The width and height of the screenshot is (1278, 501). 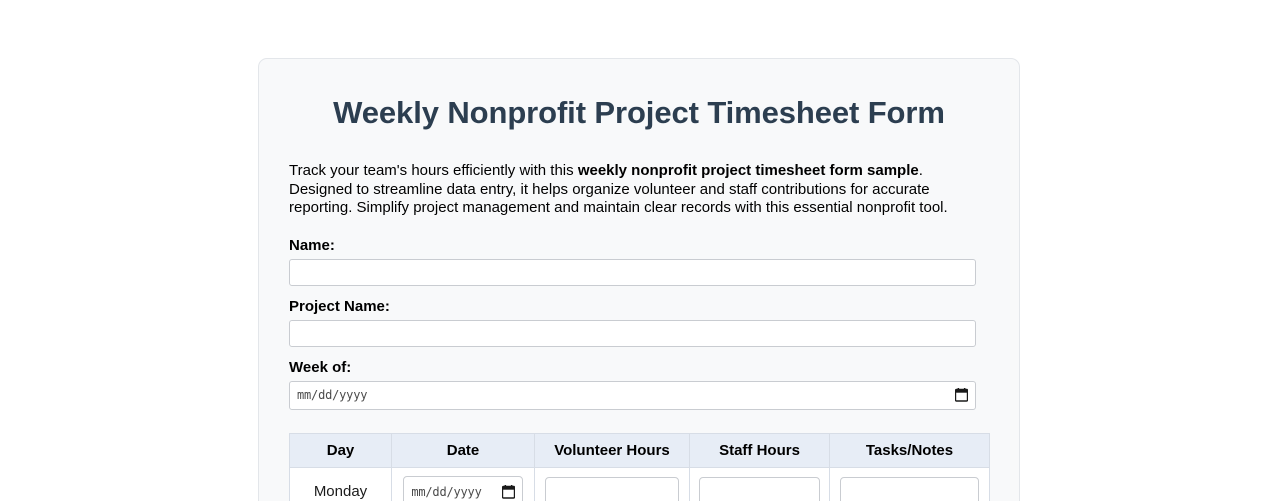 I want to click on row-date-input-monday: mm/dd/yyyy, so click(x=463, y=488).